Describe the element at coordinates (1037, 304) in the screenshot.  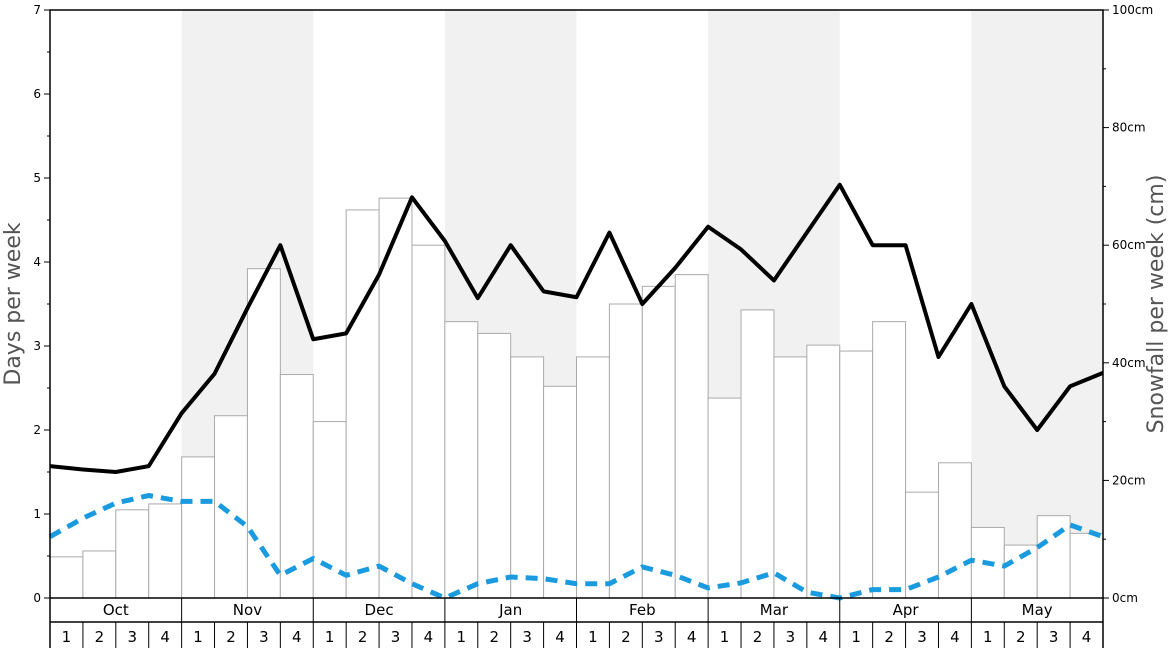
I see `month-band-may` at that location.